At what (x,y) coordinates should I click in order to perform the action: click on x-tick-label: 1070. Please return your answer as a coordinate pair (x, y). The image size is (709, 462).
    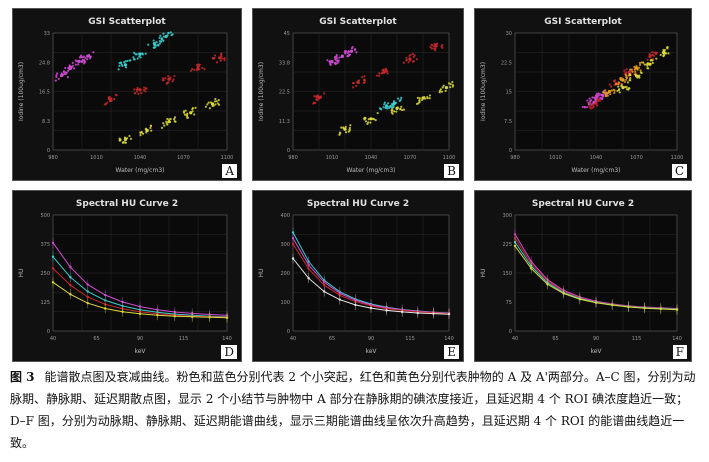
    Looking at the image, I should click on (410, 158).